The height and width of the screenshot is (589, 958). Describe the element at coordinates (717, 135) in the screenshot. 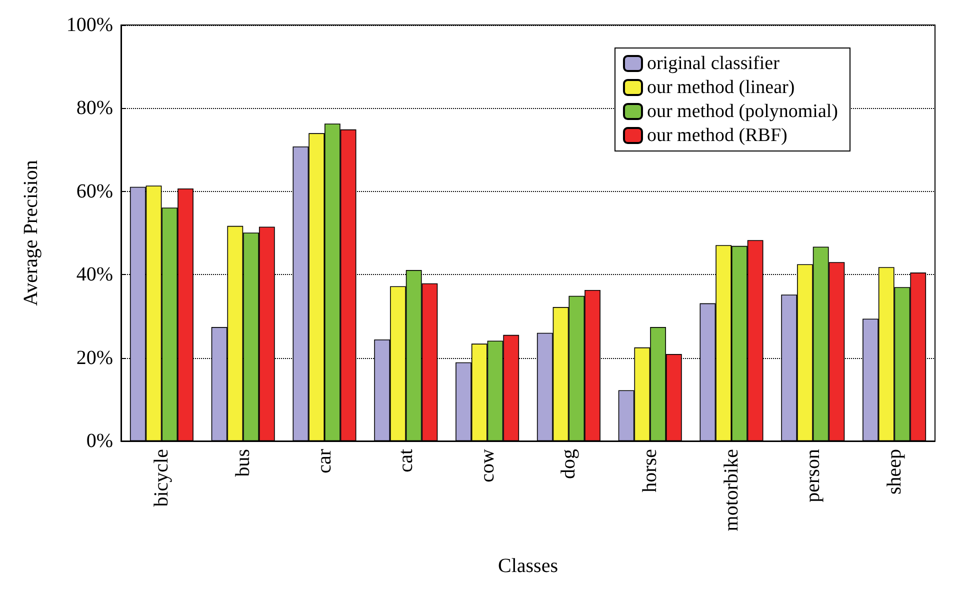

I see `legend-label: our method (RBF)` at that location.